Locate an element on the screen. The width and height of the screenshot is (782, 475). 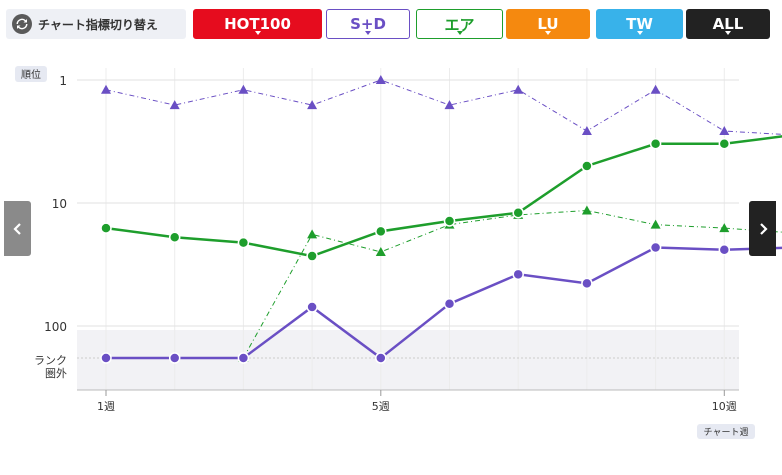
x-axis-label-box is located at coordinates (726, 431).